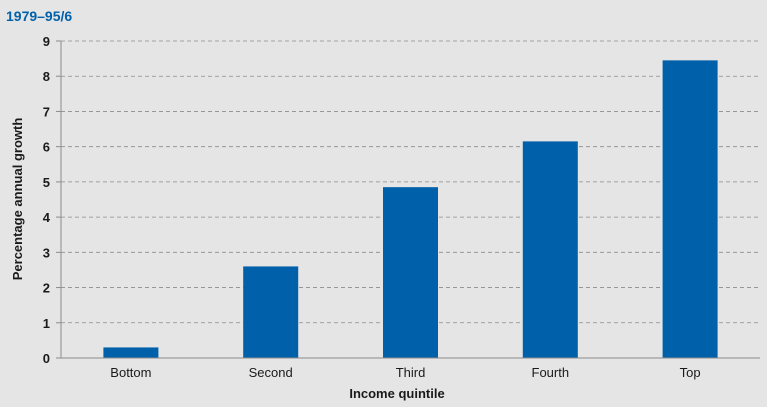 This screenshot has height=407, width=767. What do you see at coordinates (411, 372) in the screenshot?
I see `x-tick-label: Third` at bounding box center [411, 372].